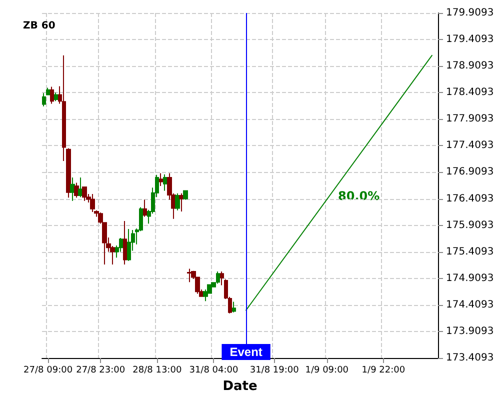 The image size is (500, 400). I want to click on x-tick-label: 31/8 04:00, so click(214, 371).